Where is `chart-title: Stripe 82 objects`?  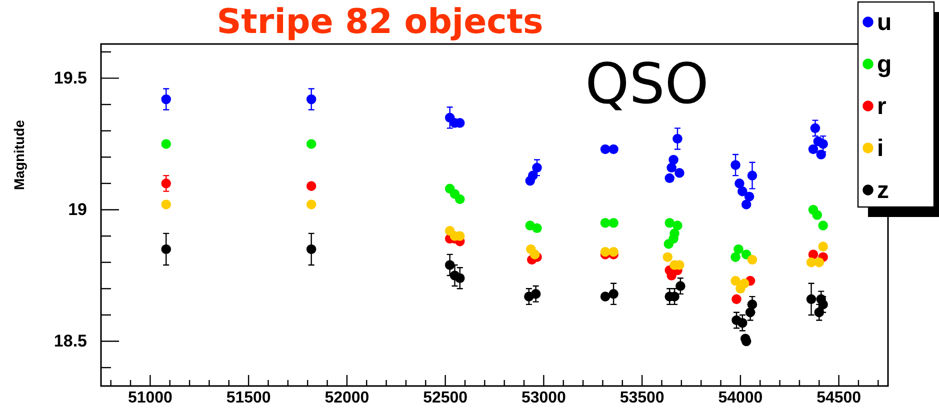 chart-title: Stripe 82 objects is located at coordinates (380, 22).